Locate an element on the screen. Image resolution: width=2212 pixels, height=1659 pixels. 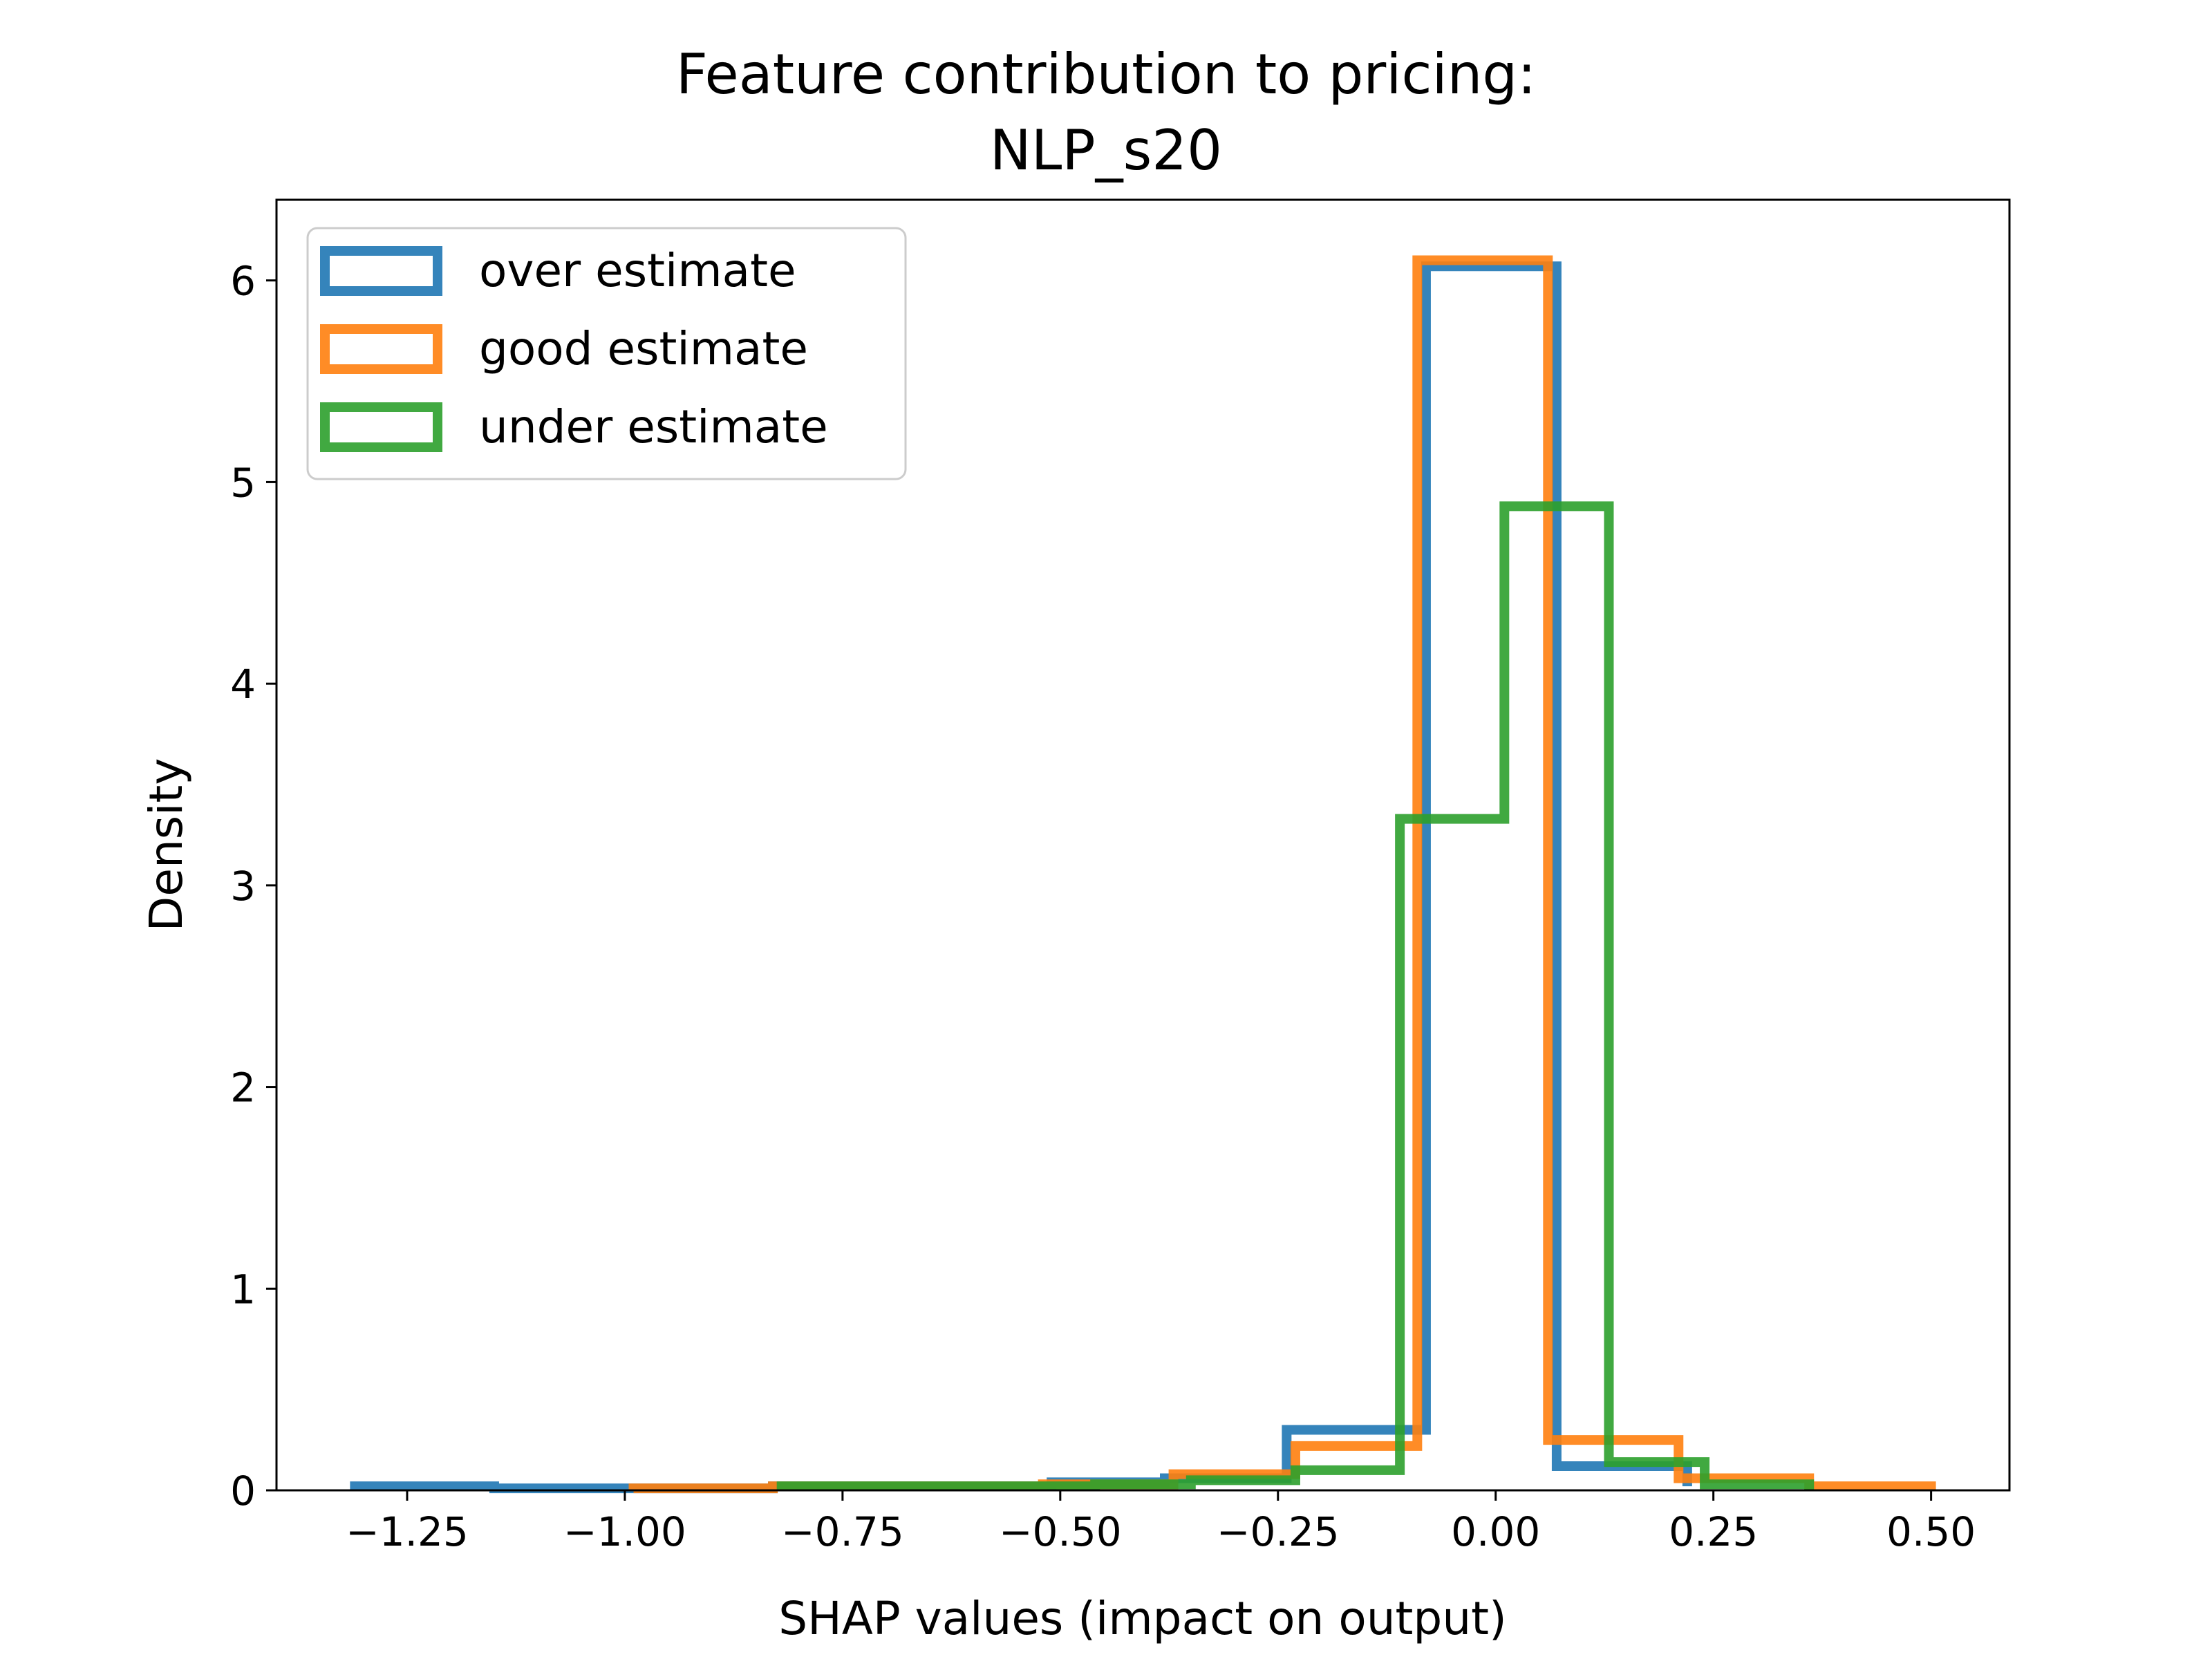
legend-box is located at coordinates (606, 354).